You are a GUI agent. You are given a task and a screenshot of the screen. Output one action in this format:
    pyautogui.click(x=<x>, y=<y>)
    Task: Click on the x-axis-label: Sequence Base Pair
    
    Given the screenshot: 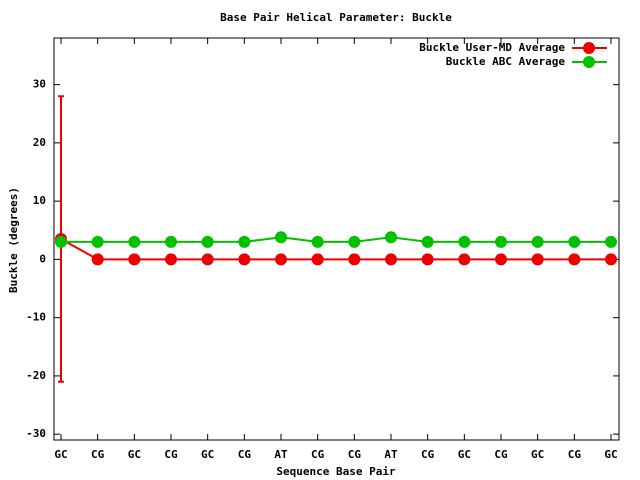 What is the action you would take?
    pyautogui.click(x=336, y=471)
    